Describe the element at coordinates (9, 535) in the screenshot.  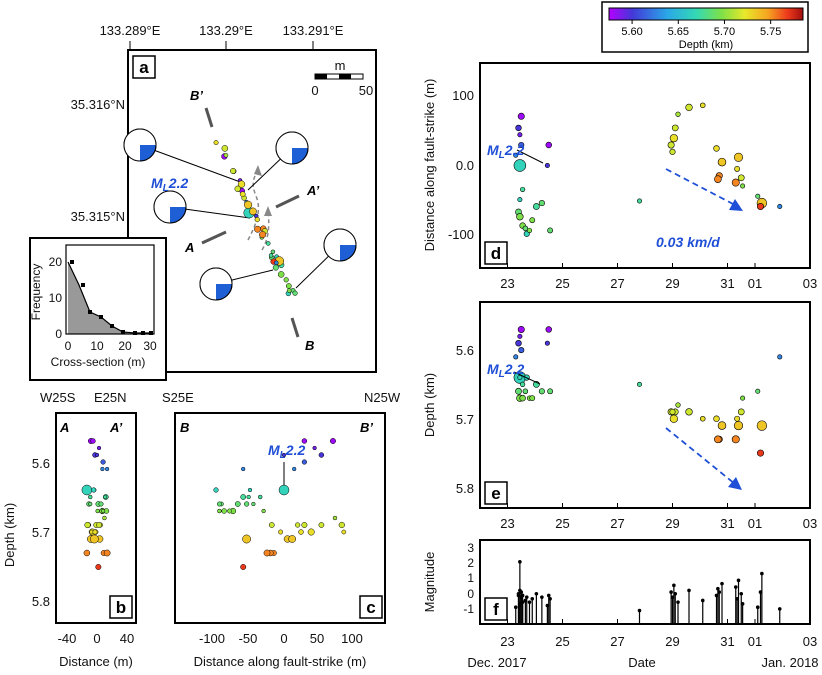
I see `b-ylabel: Depth (km)` at that location.